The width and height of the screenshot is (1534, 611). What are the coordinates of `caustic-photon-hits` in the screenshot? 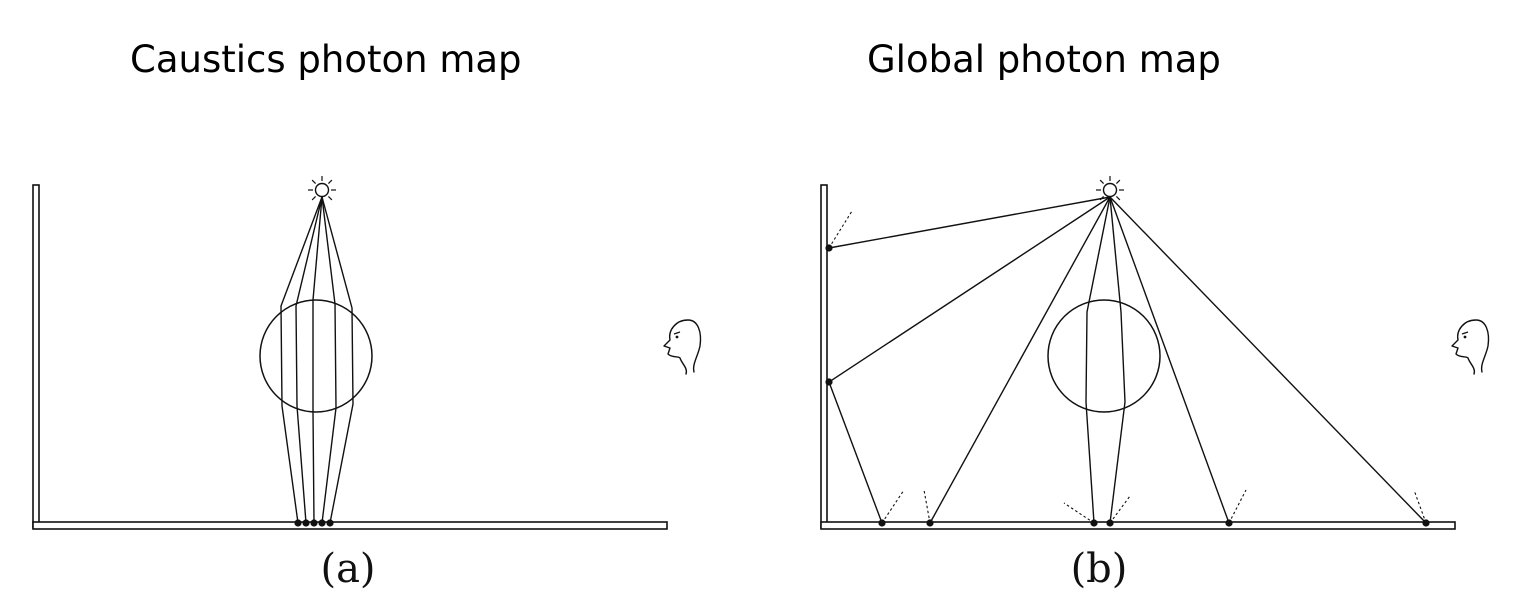 It's located at (314, 523).